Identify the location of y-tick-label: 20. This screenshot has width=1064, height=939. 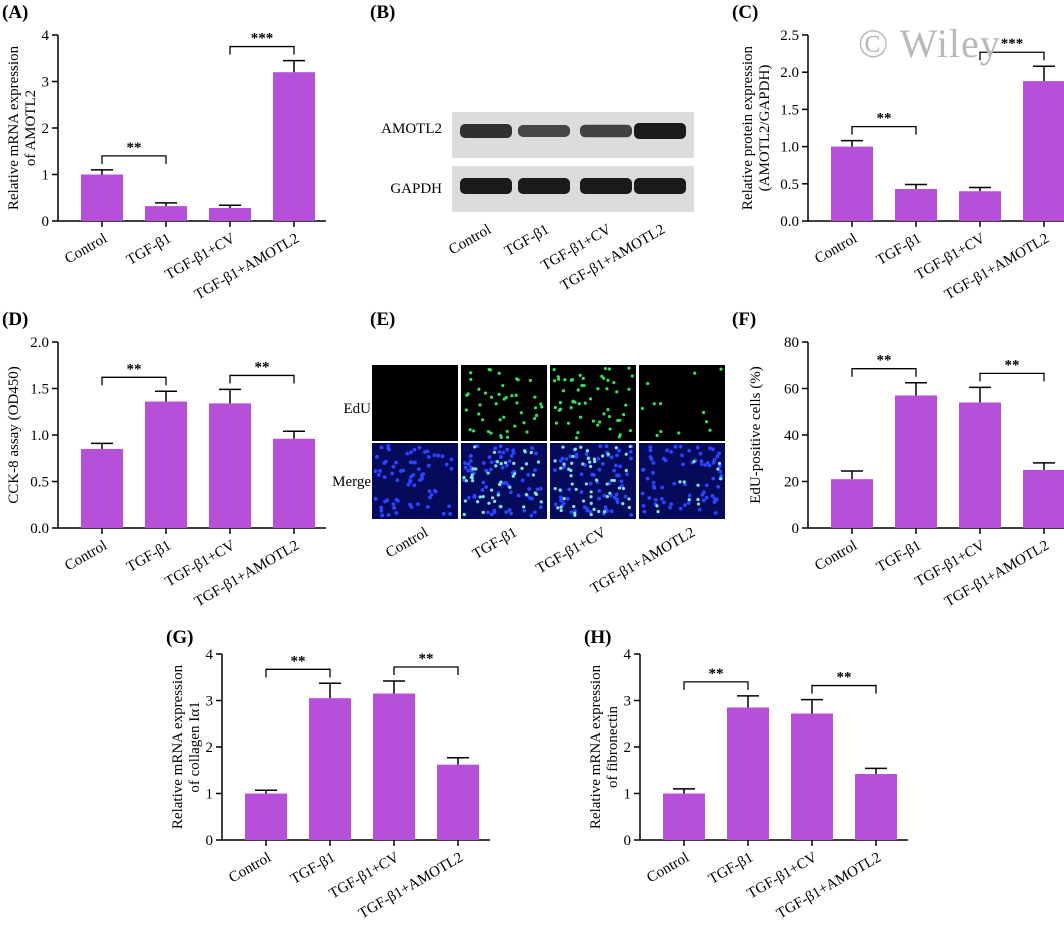
(791, 483).